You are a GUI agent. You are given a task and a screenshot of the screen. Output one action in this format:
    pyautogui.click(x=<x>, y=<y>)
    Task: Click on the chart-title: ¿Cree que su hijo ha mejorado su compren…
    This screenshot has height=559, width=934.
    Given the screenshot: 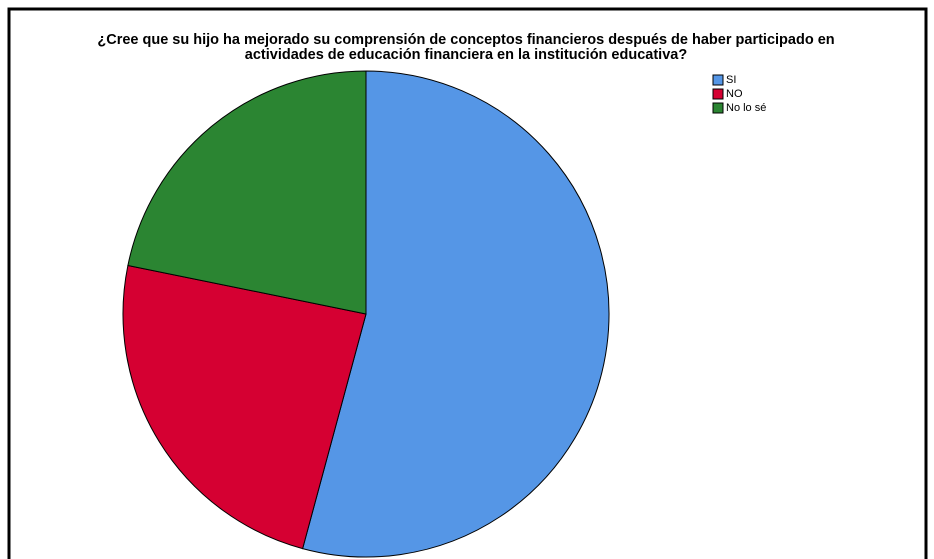 What is the action you would take?
    pyautogui.click(x=465, y=40)
    